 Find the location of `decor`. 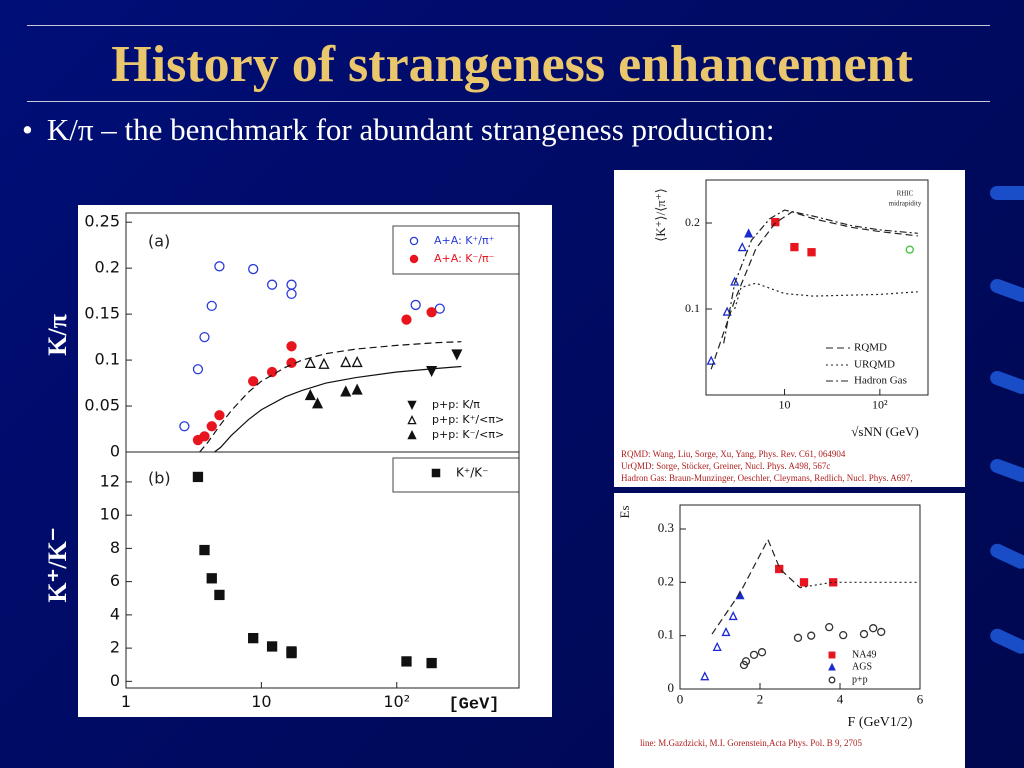

decor is located at coordinates (1007, 420).